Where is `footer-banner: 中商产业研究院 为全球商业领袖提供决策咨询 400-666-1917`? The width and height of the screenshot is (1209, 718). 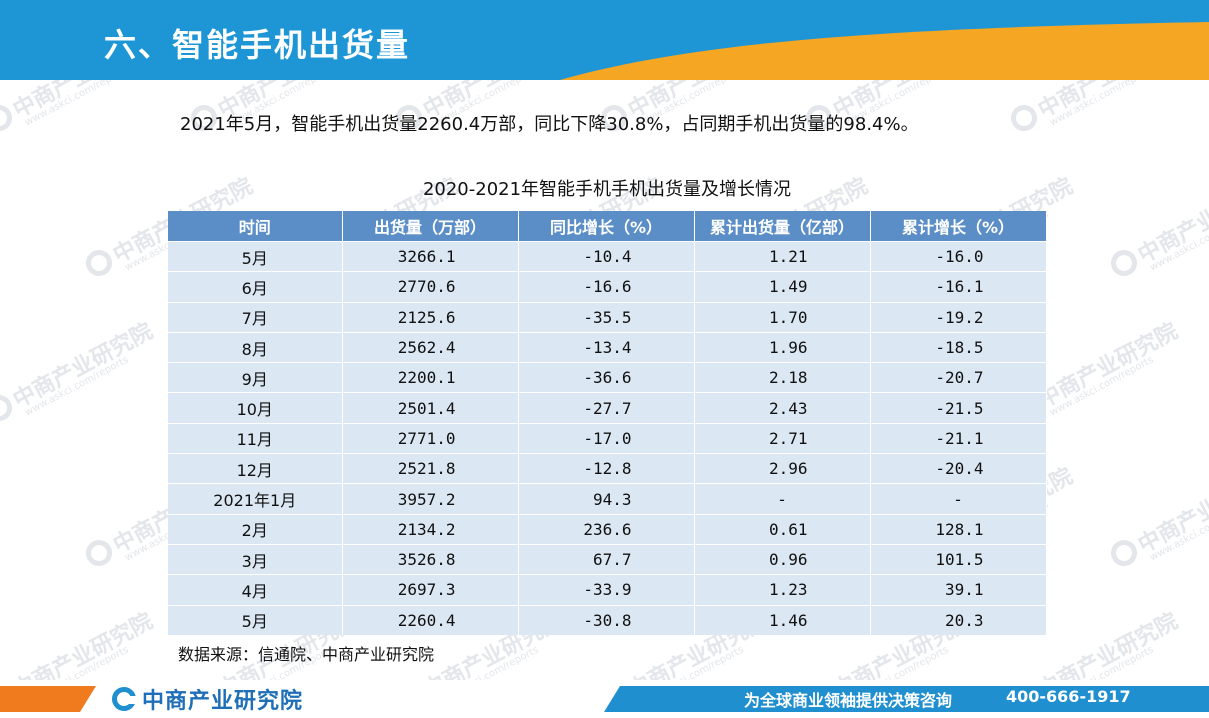
footer-banner: 中商产业研究院 为全球商业领袖提供决策咨询 400-666-1917 is located at coordinates (604, 699).